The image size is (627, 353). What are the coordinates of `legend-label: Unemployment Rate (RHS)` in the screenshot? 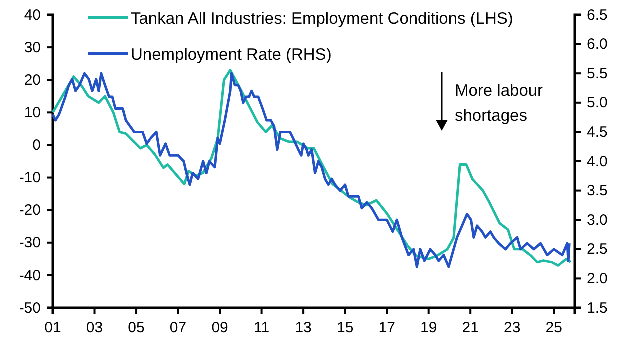 It's located at (231, 55).